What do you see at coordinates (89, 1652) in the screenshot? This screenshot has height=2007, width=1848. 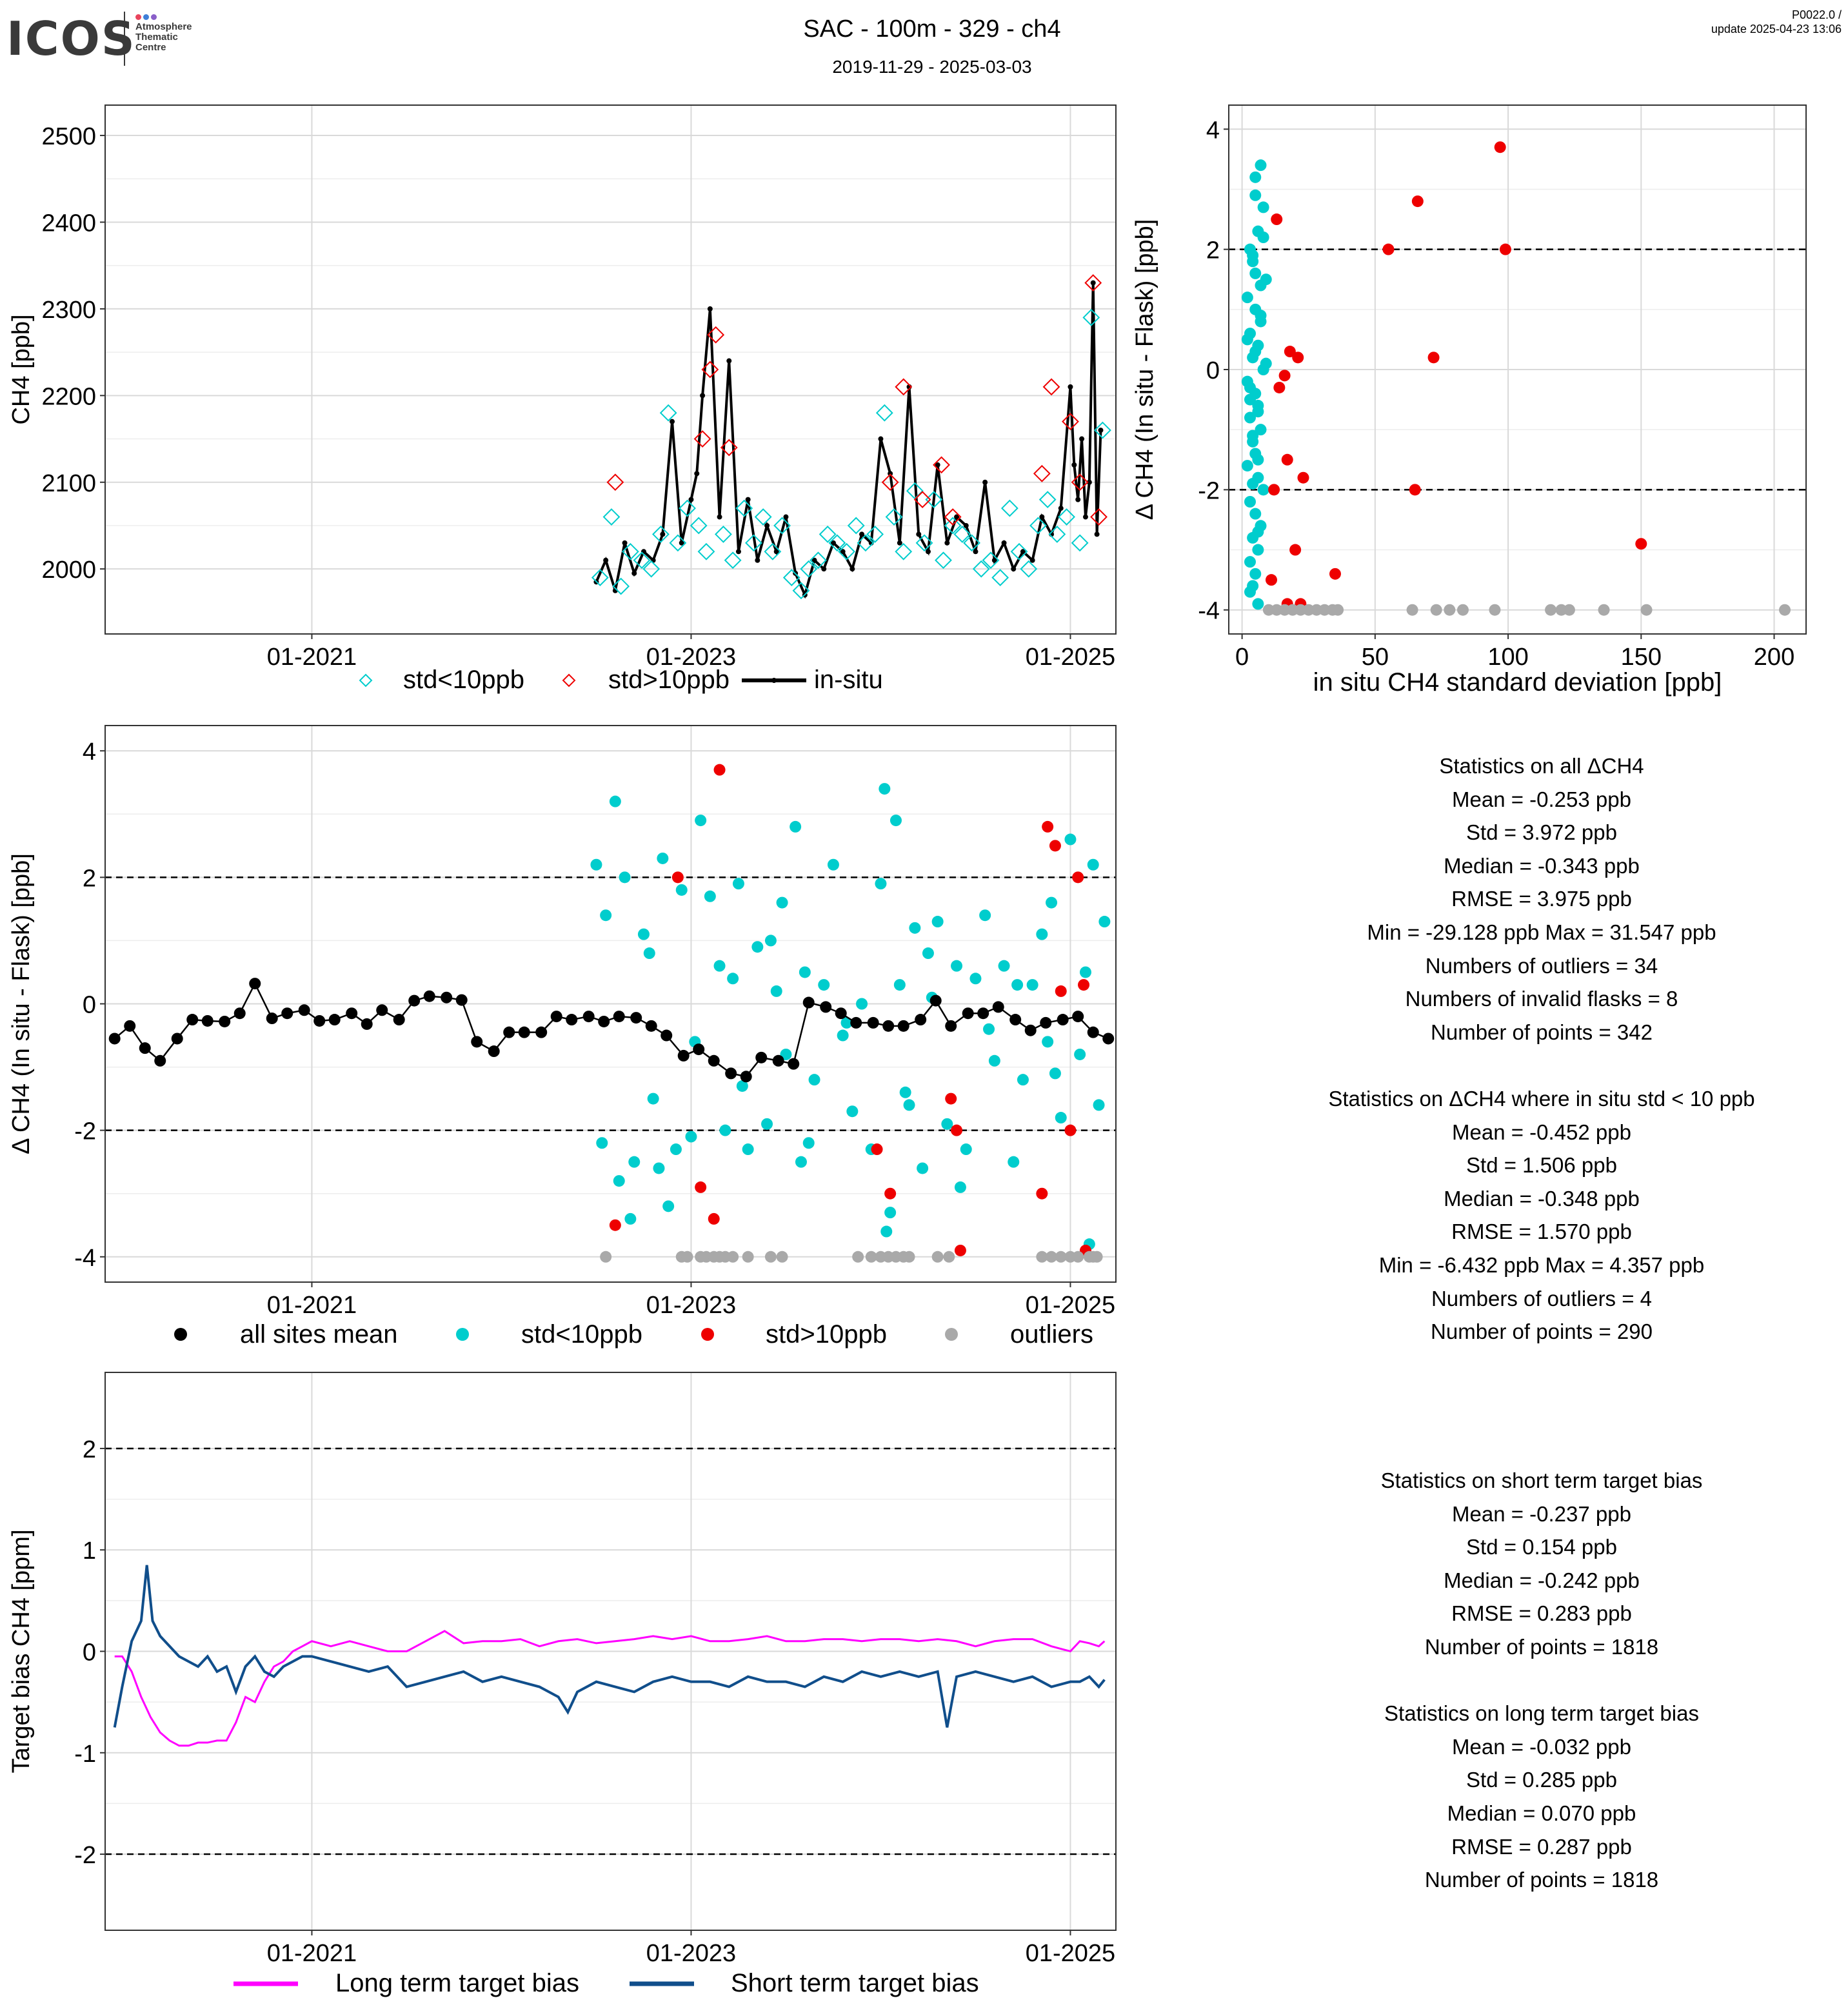 I see `y-tick-label: 0` at bounding box center [89, 1652].